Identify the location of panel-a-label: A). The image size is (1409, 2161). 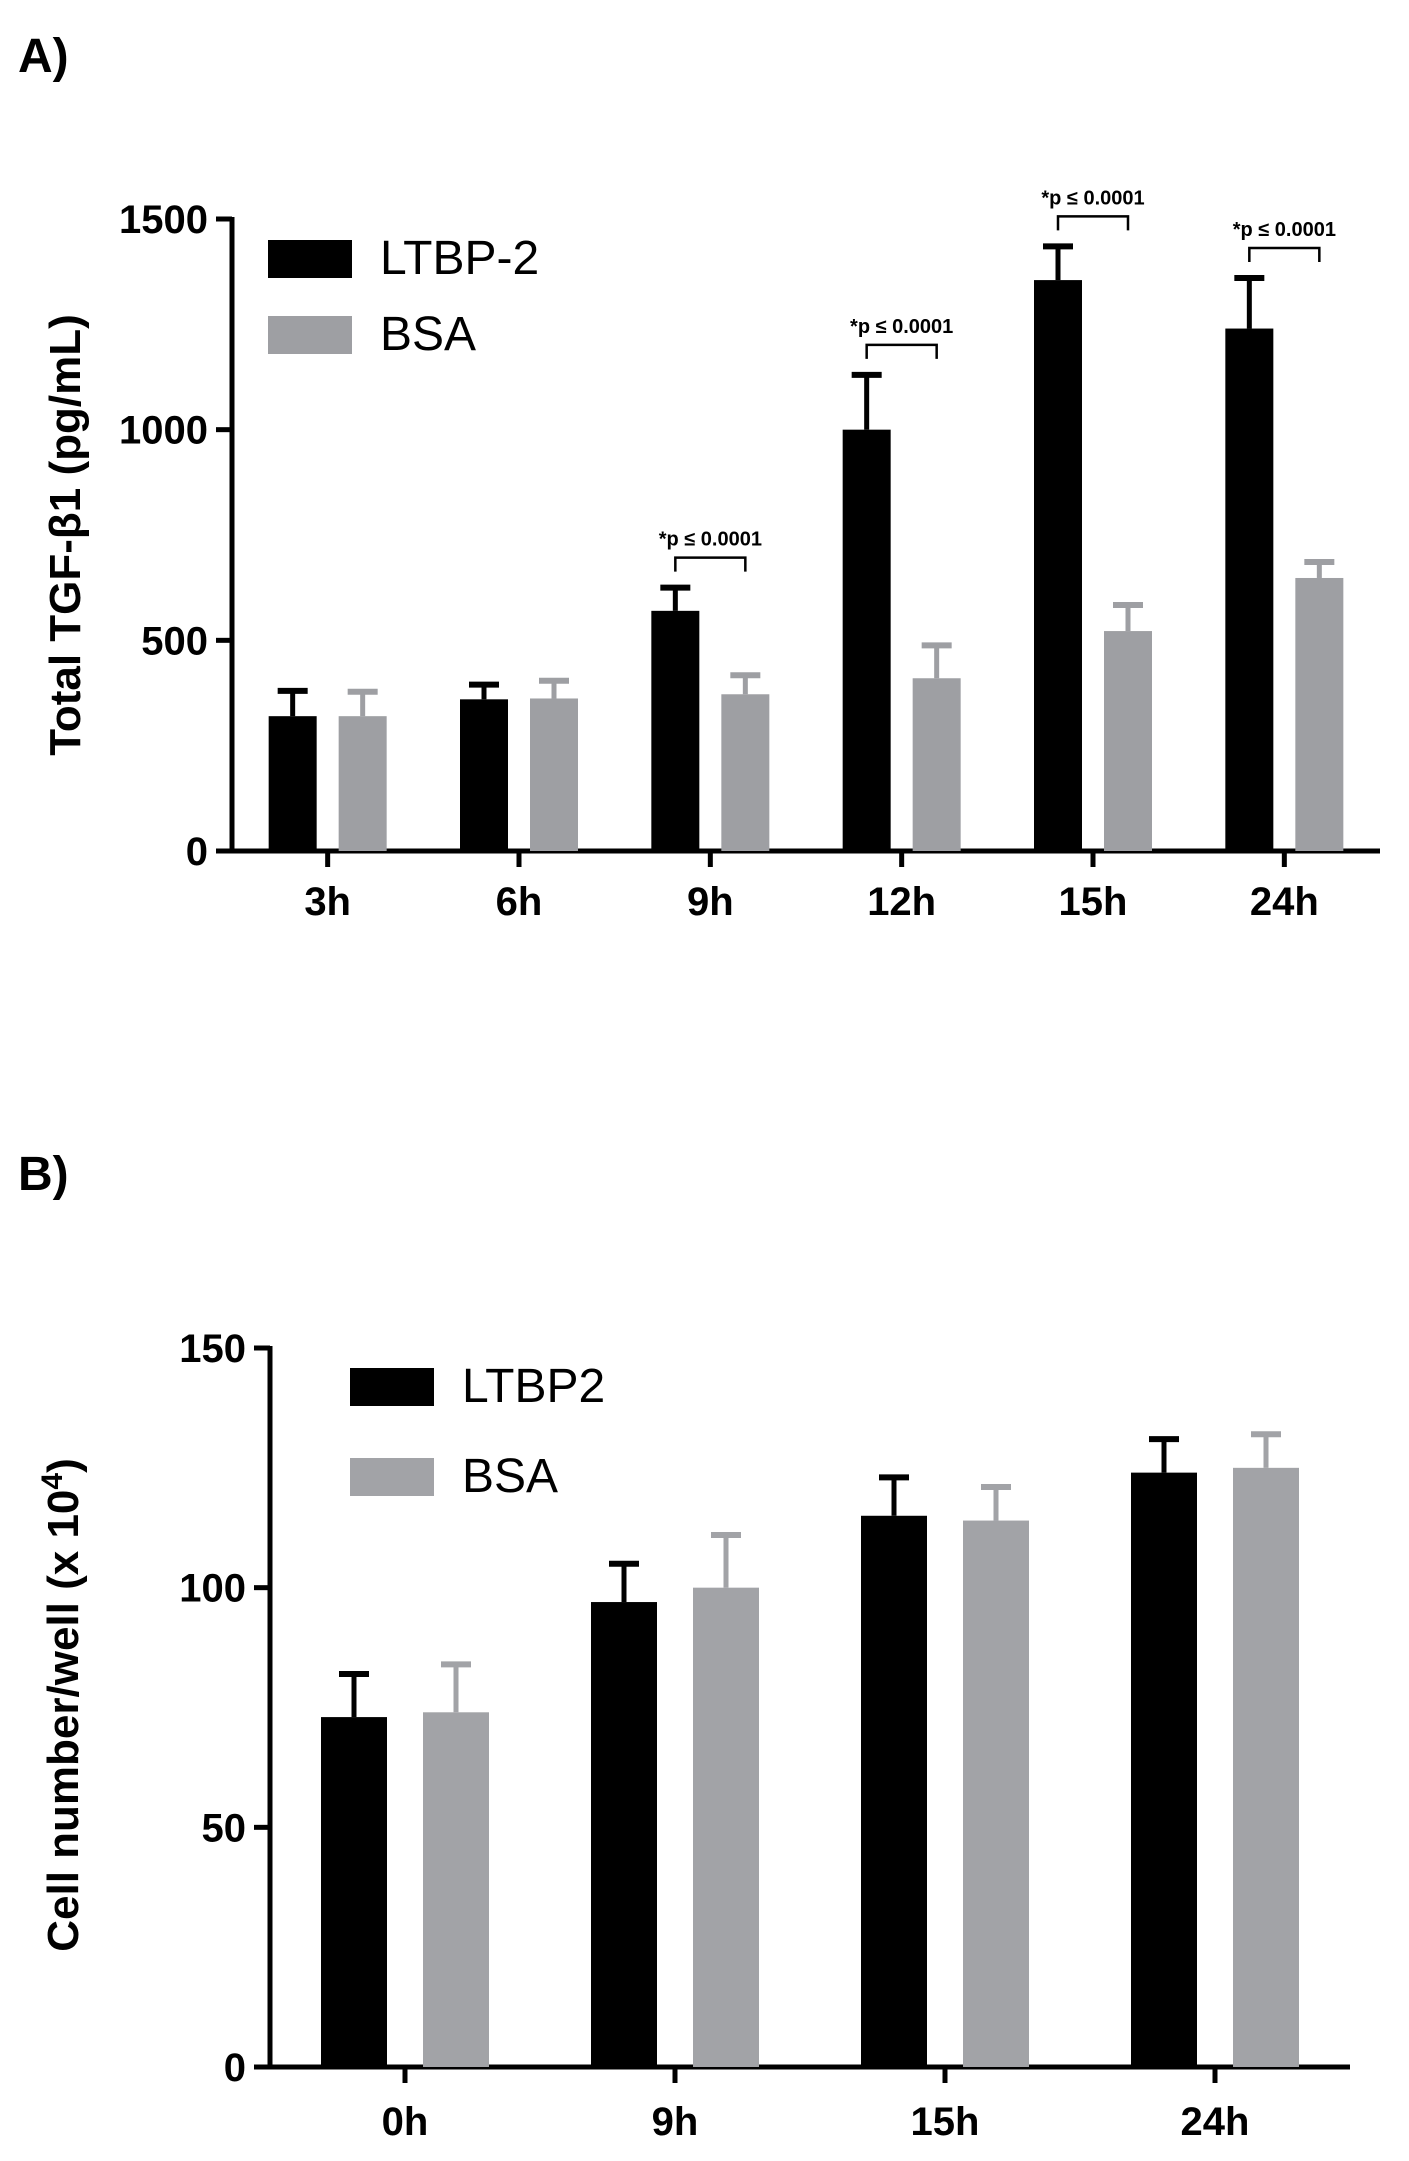
(43, 56).